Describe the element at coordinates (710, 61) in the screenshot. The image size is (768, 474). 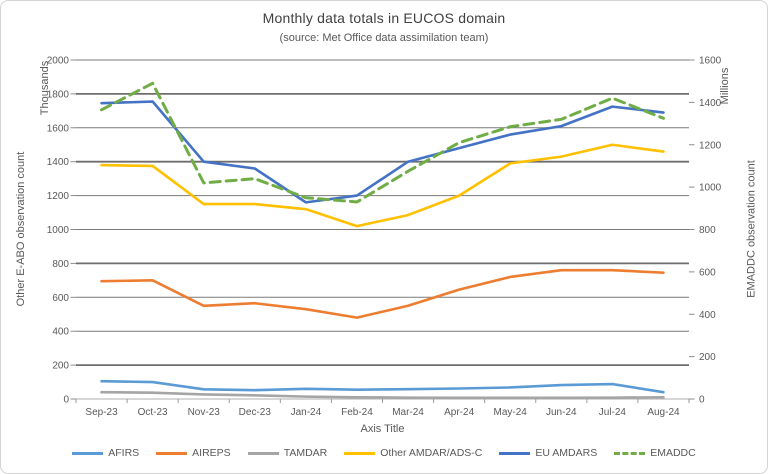
I see `right-tick-label: 1600` at that location.